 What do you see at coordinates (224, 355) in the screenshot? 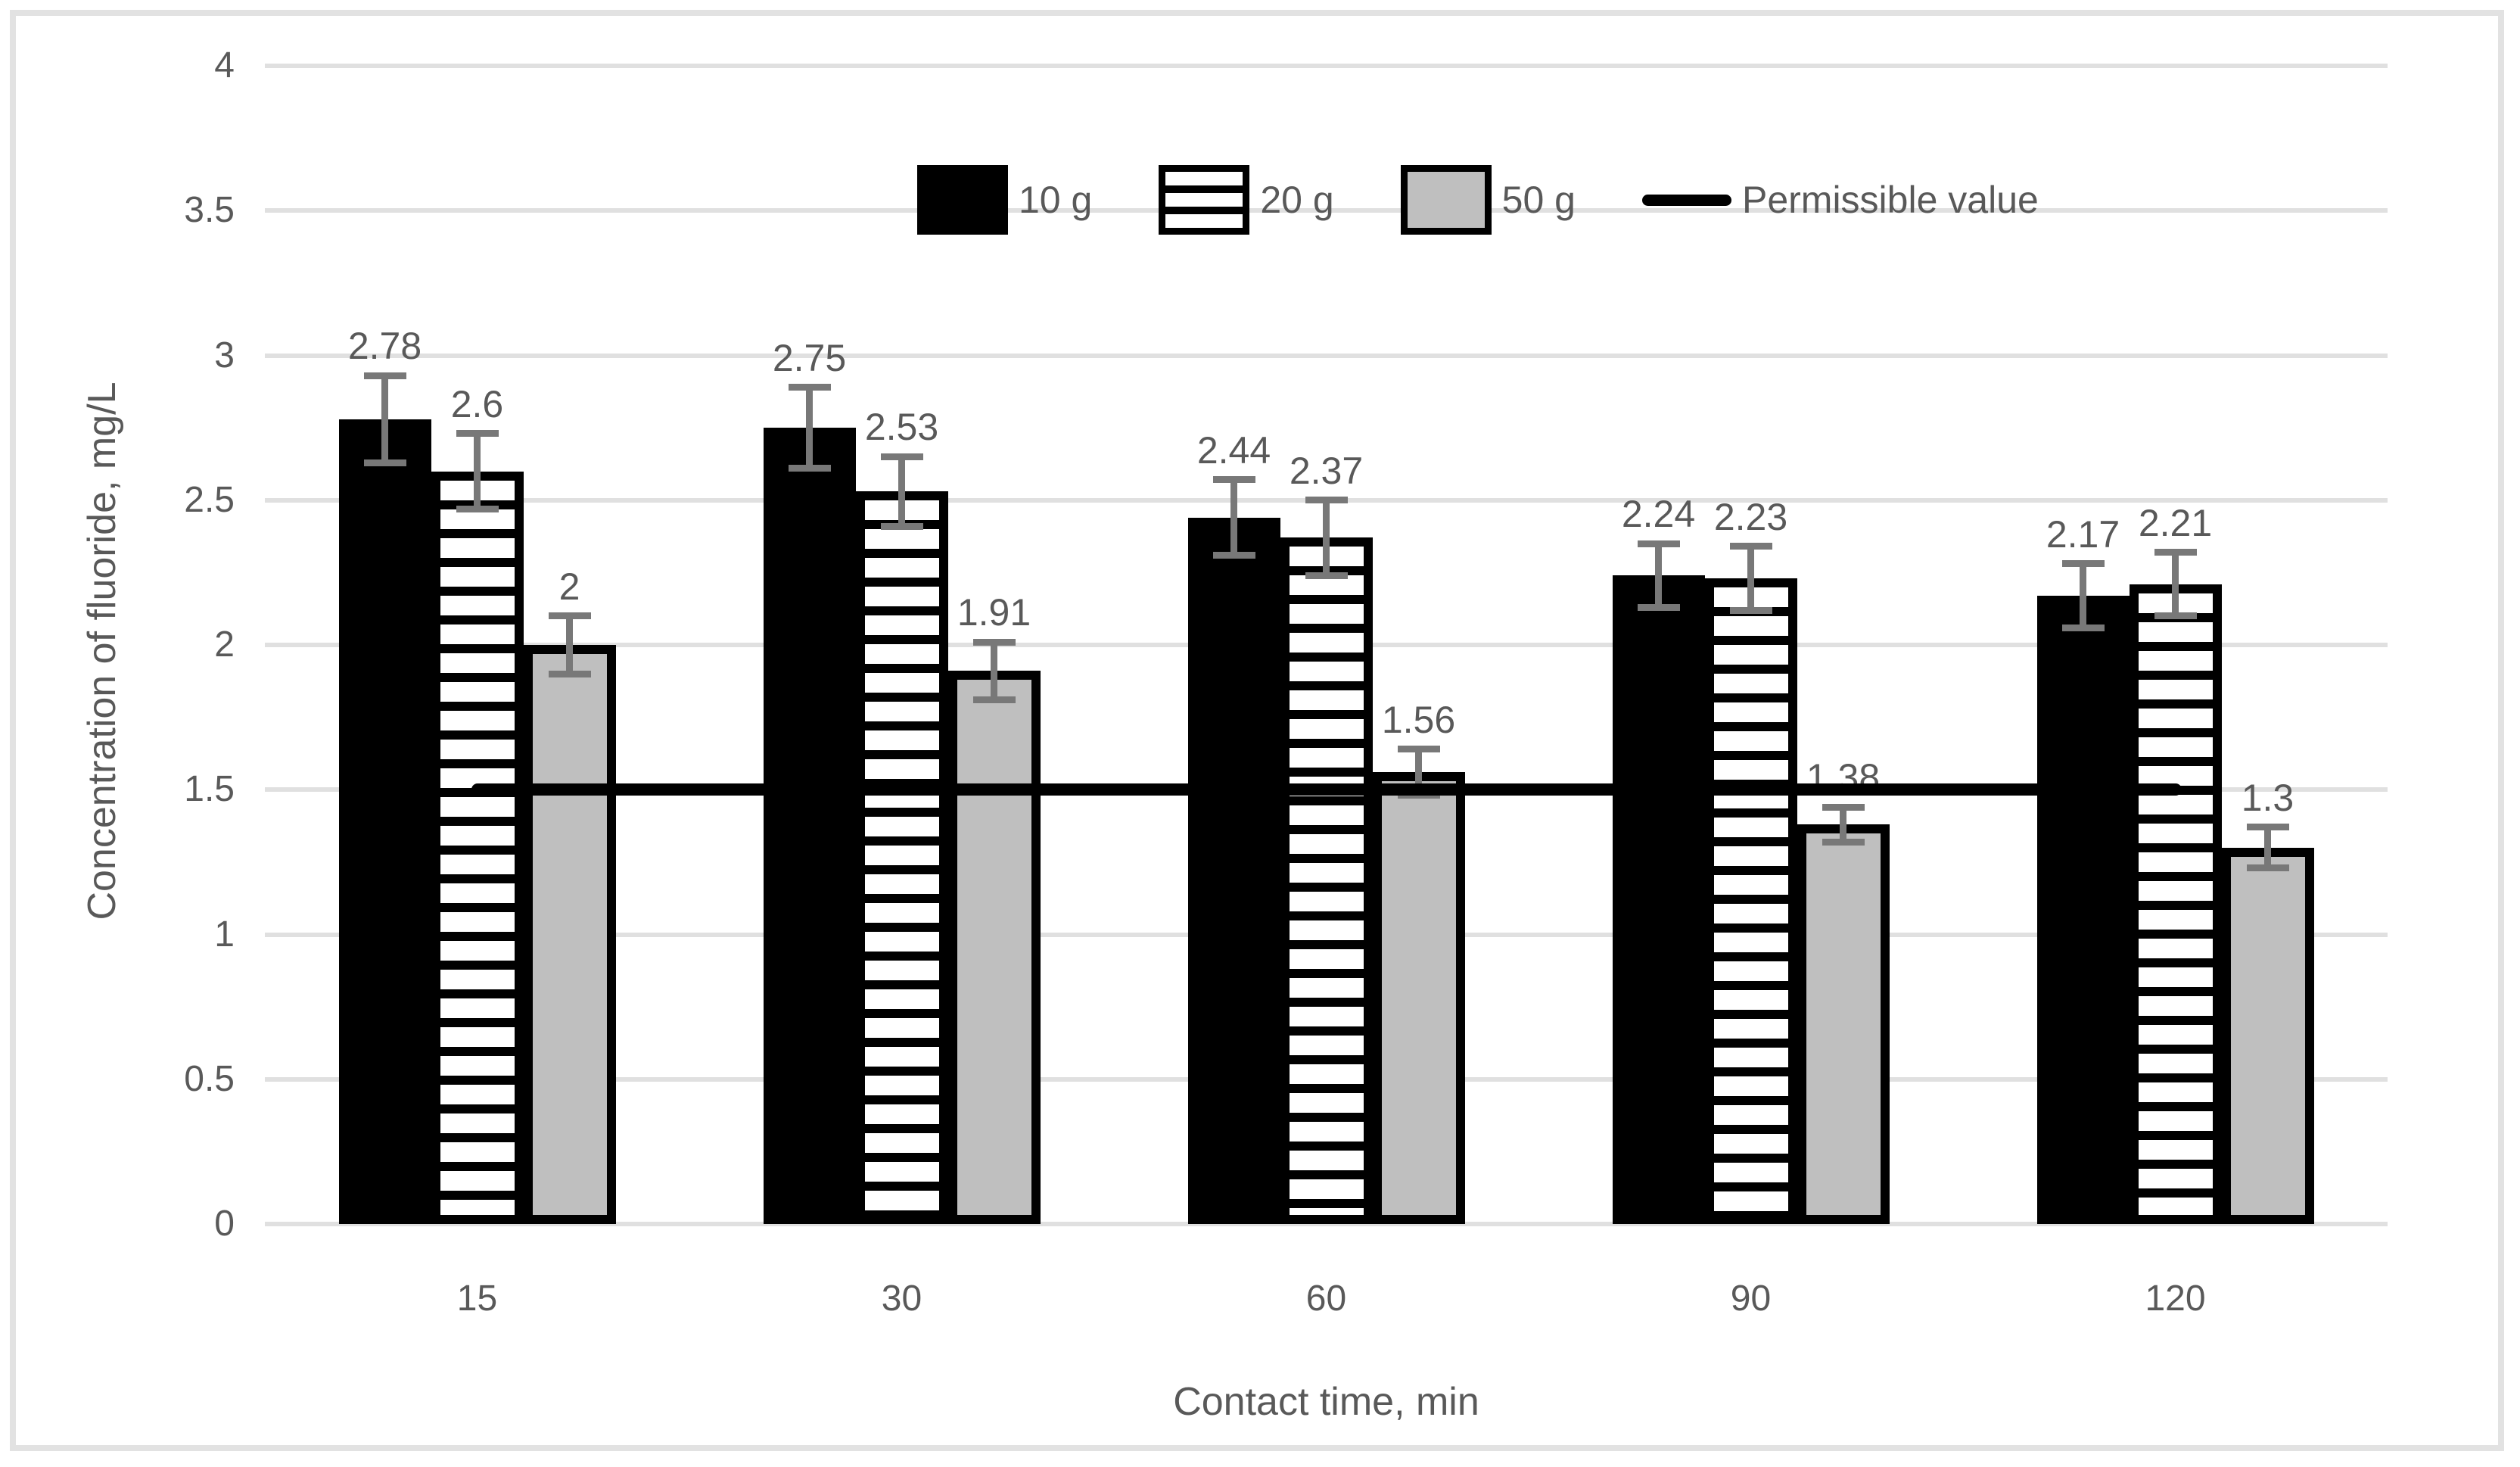
I see `y-tick-label: 3` at bounding box center [224, 355].